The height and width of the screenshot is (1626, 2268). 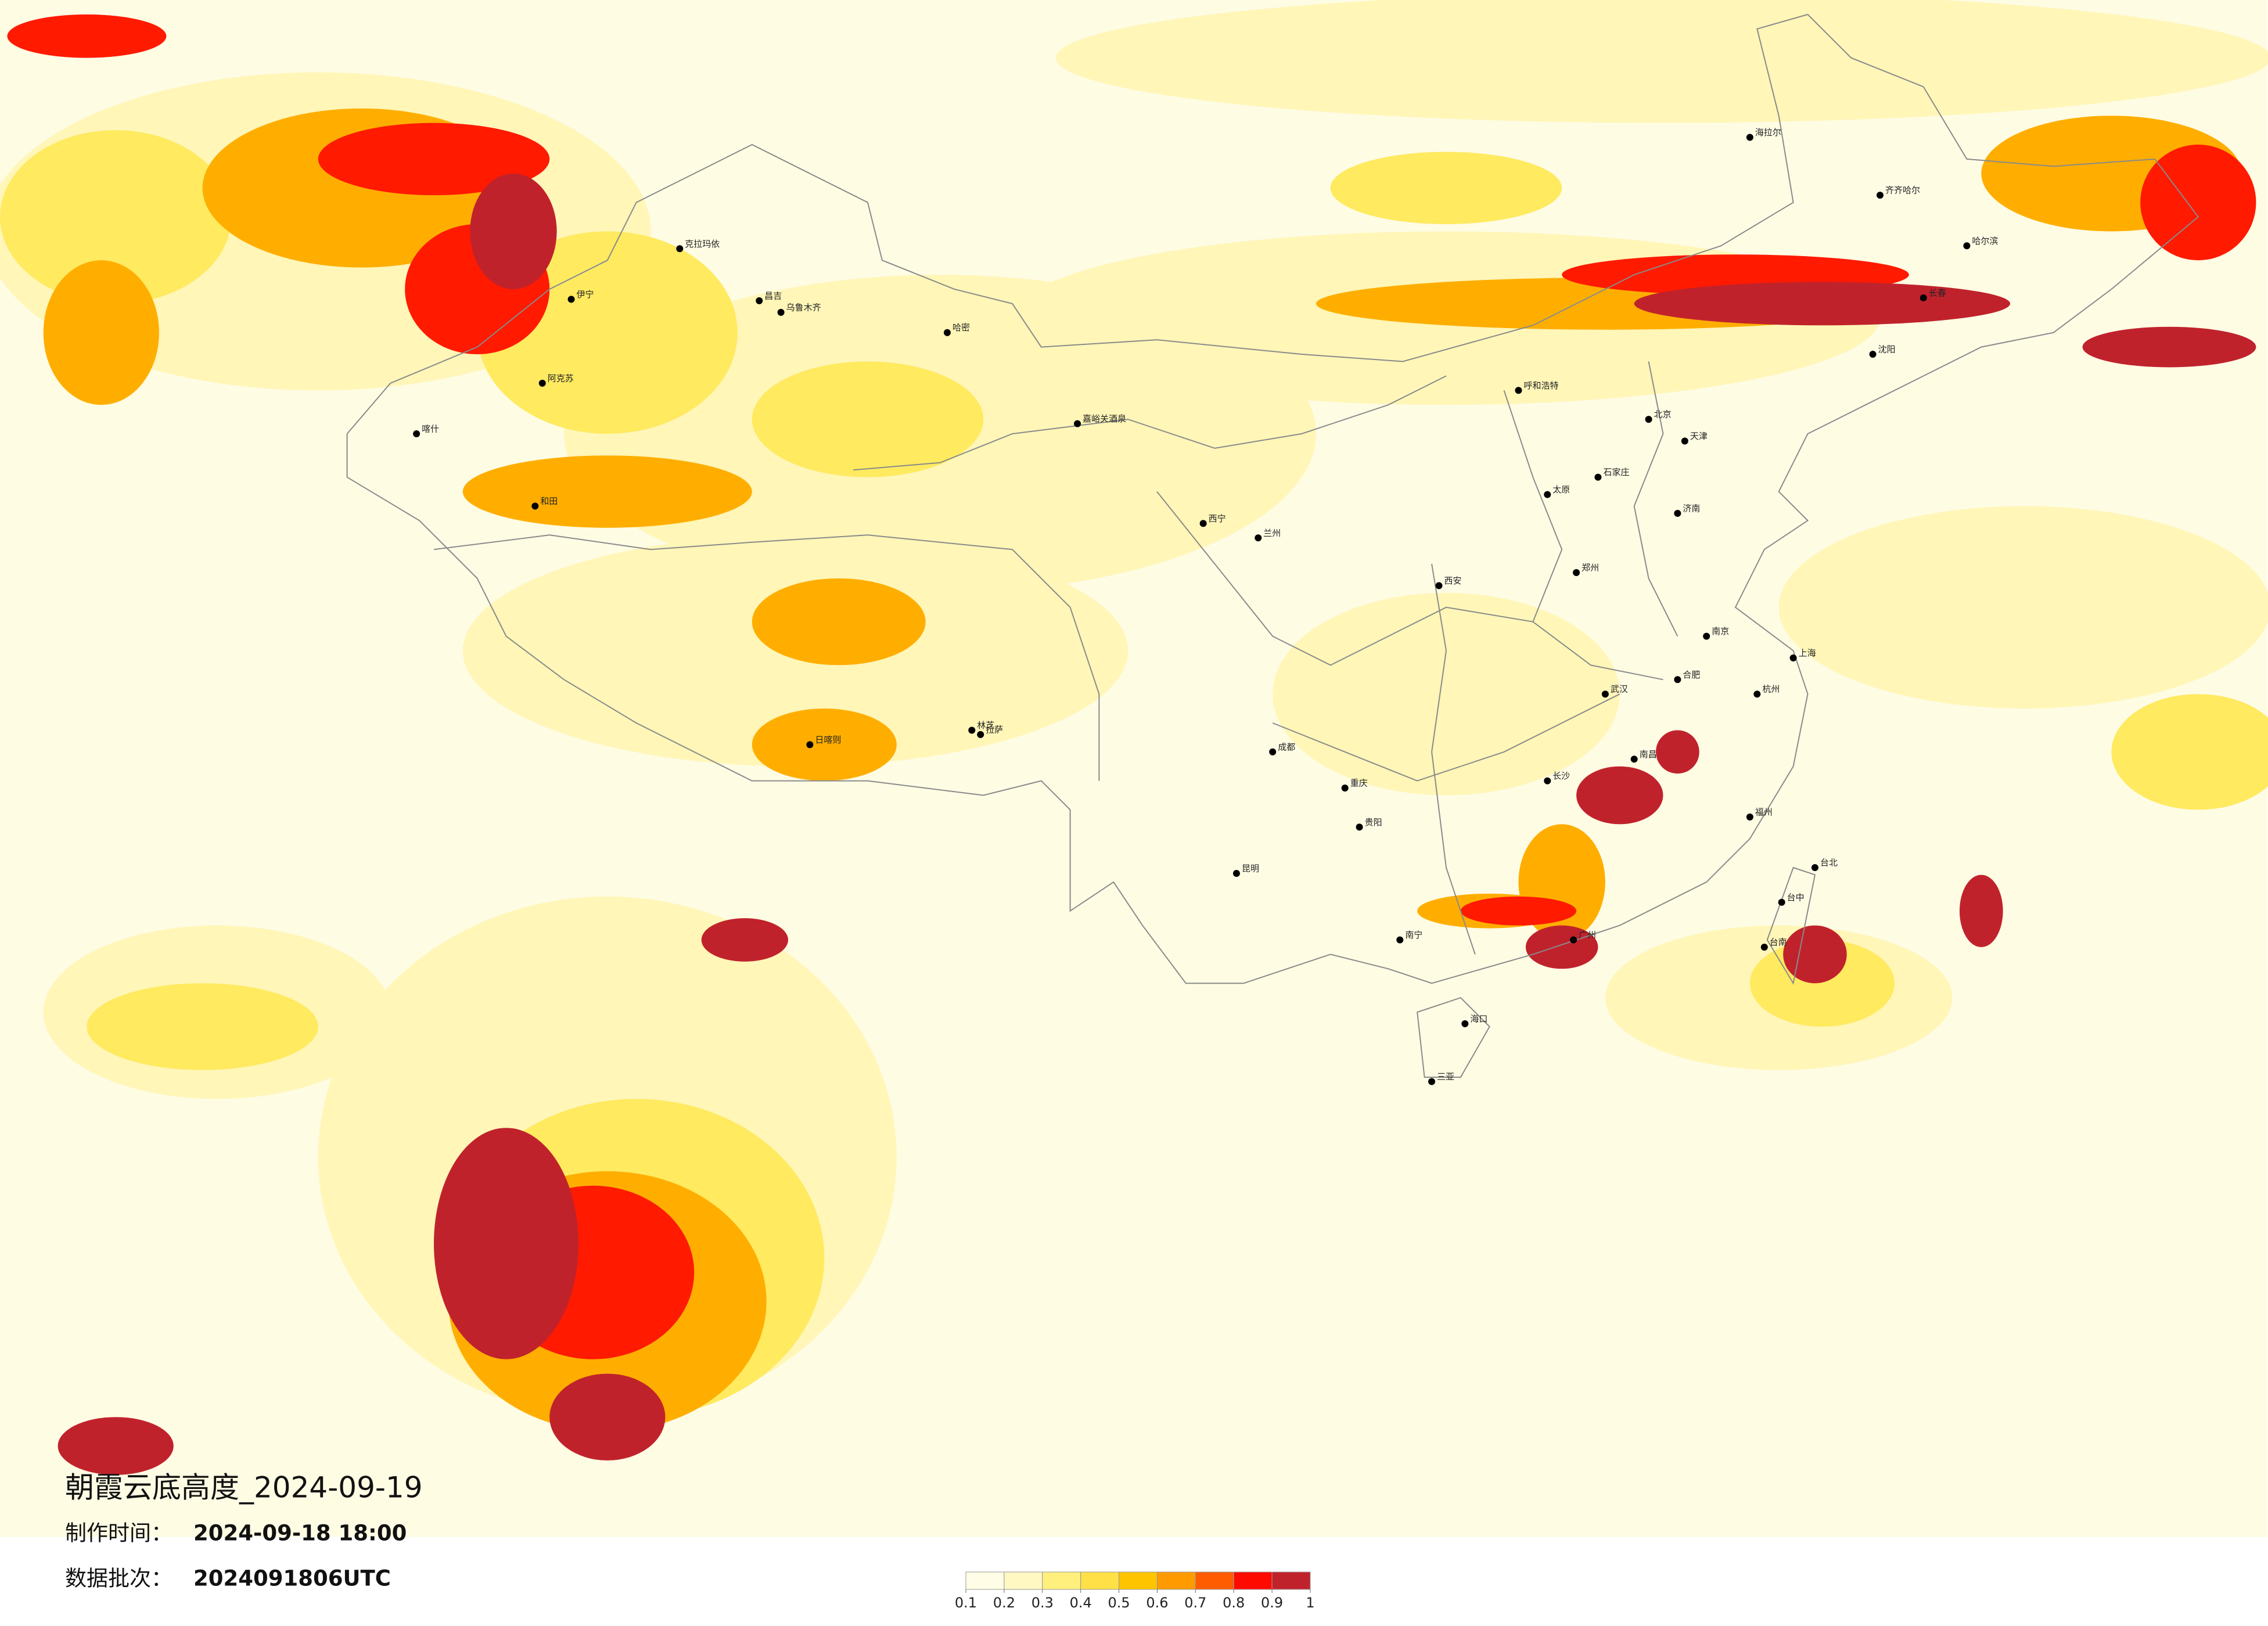 What do you see at coordinates (1478, 1019) in the screenshot?
I see `city-label: 海口` at bounding box center [1478, 1019].